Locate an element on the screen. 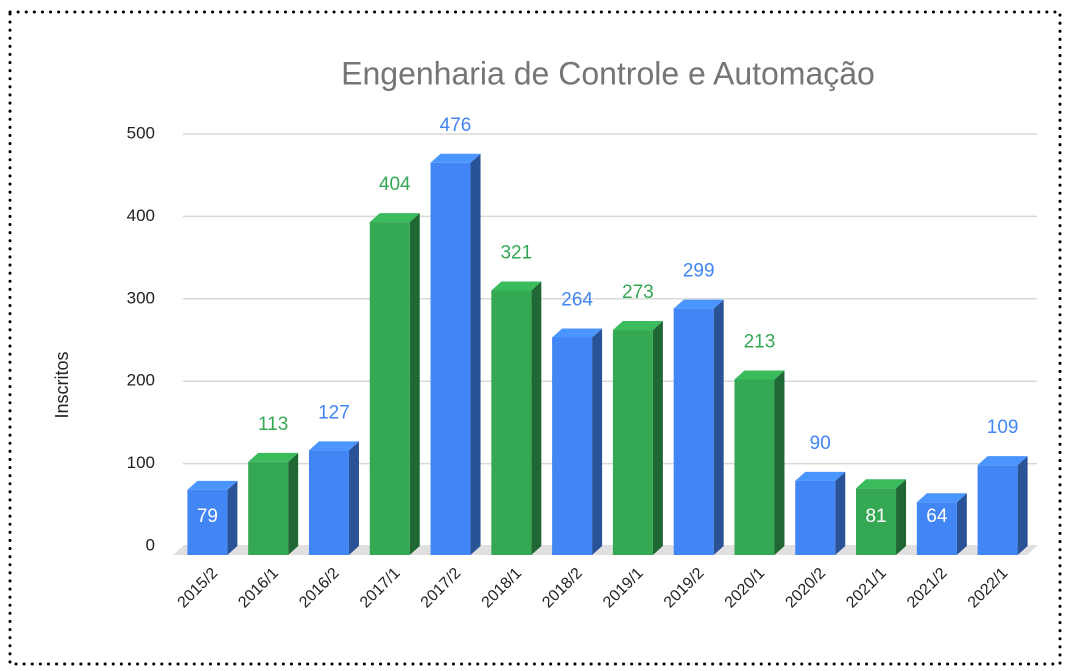 This screenshot has height=671, width=1068. x-tick-label: 2018/1 is located at coordinates (502, 588).